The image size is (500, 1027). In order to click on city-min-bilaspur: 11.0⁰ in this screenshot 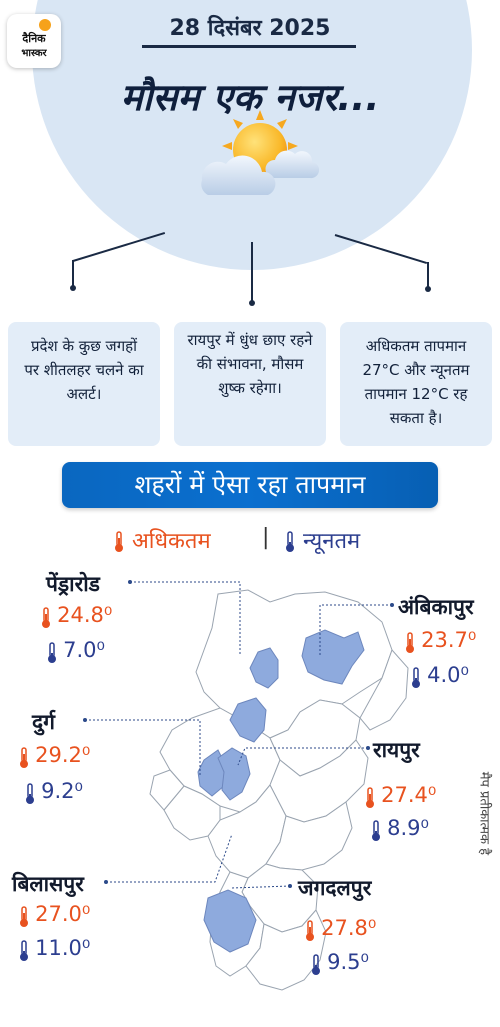, I will do `click(54, 949)`.